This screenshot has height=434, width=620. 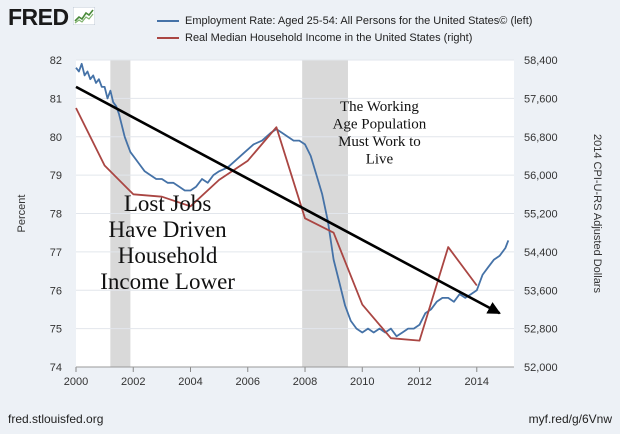 I want to click on y-right-tick-label: 52,800, so click(x=541, y=330).